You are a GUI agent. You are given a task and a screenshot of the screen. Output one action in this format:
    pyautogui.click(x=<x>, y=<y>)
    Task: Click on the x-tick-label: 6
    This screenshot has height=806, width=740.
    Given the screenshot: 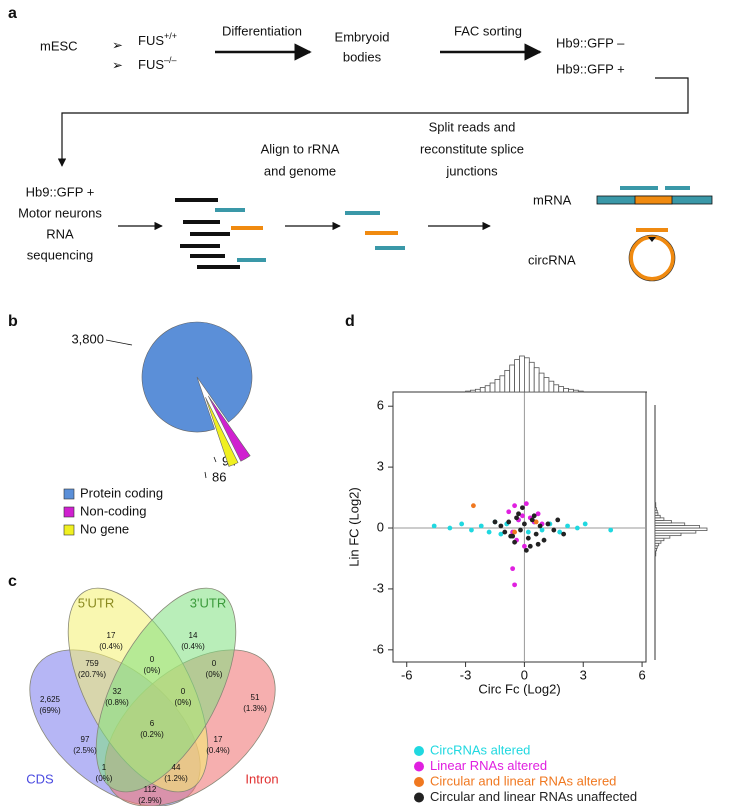 What is the action you would take?
    pyautogui.click(x=641, y=674)
    